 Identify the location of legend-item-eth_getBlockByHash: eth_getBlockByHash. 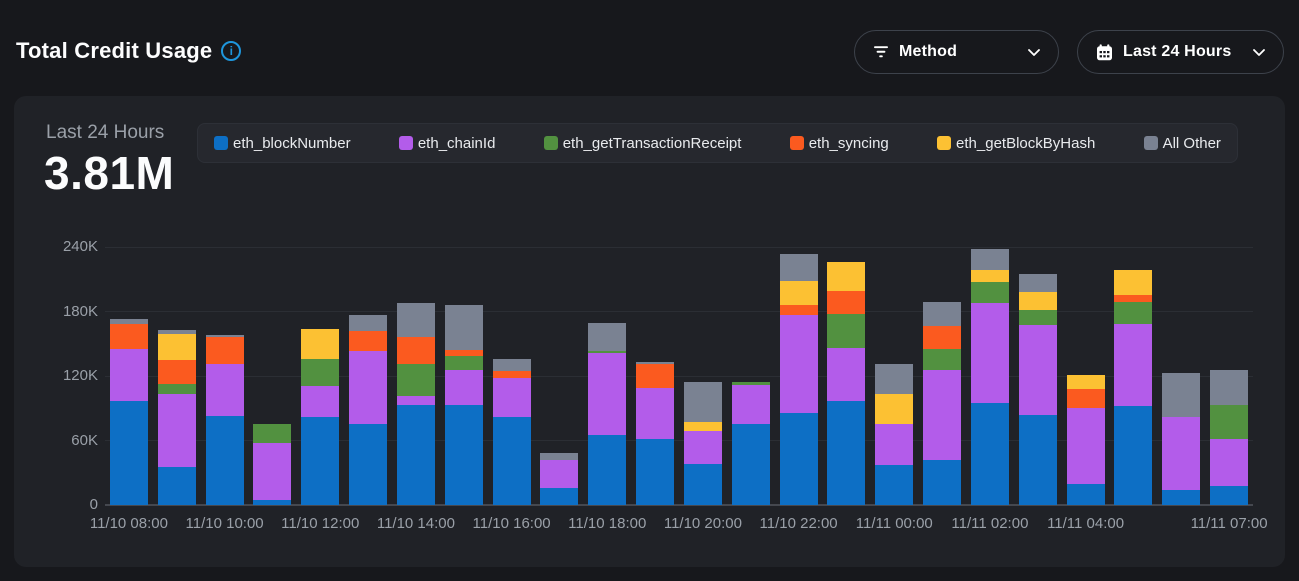
(1016, 143).